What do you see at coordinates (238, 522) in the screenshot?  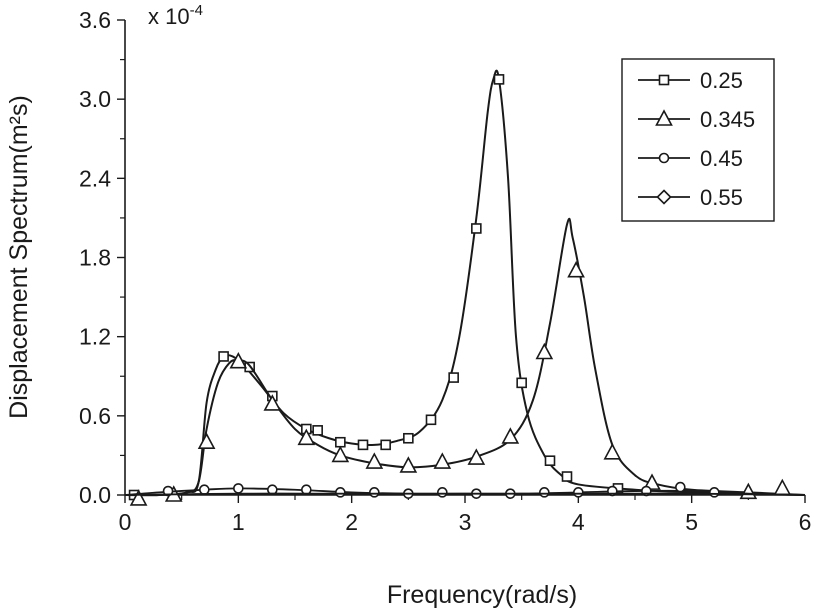 I see `x-tick-label: 1` at bounding box center [238, 522].